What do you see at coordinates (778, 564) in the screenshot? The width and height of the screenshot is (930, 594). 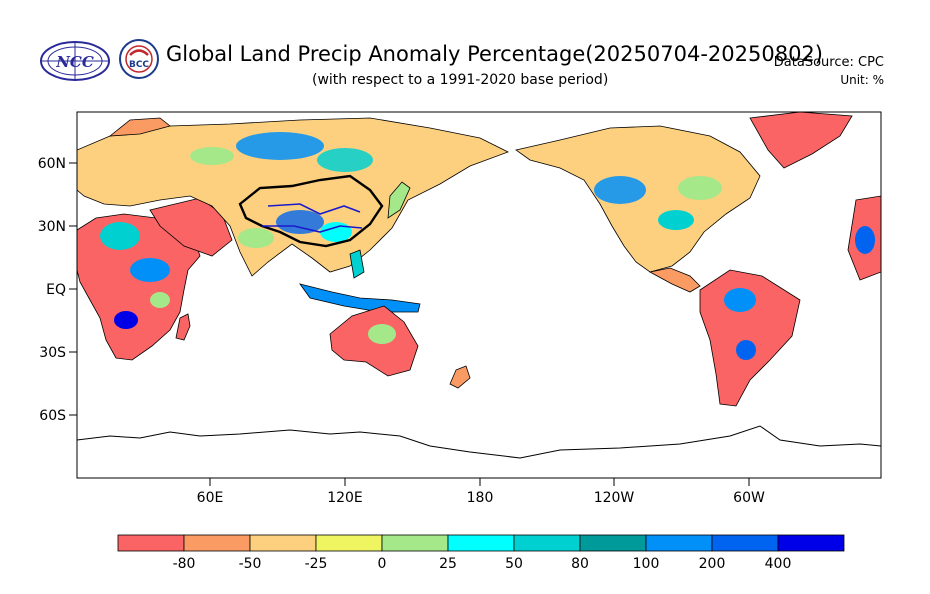 I see `colorbar-label: 400` at bounding box center [778, 564].